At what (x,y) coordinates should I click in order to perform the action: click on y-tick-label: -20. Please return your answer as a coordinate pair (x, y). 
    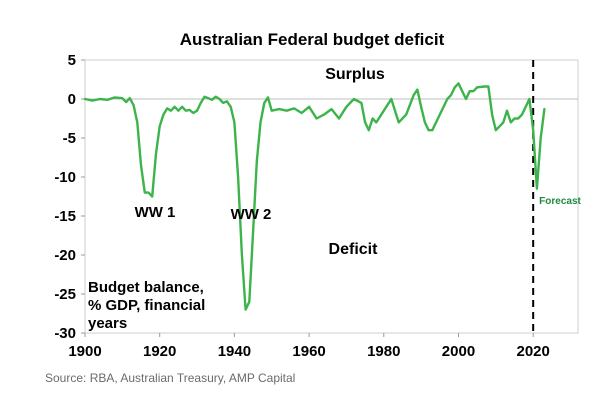
    Looking at the image, I should click on (65, 255).